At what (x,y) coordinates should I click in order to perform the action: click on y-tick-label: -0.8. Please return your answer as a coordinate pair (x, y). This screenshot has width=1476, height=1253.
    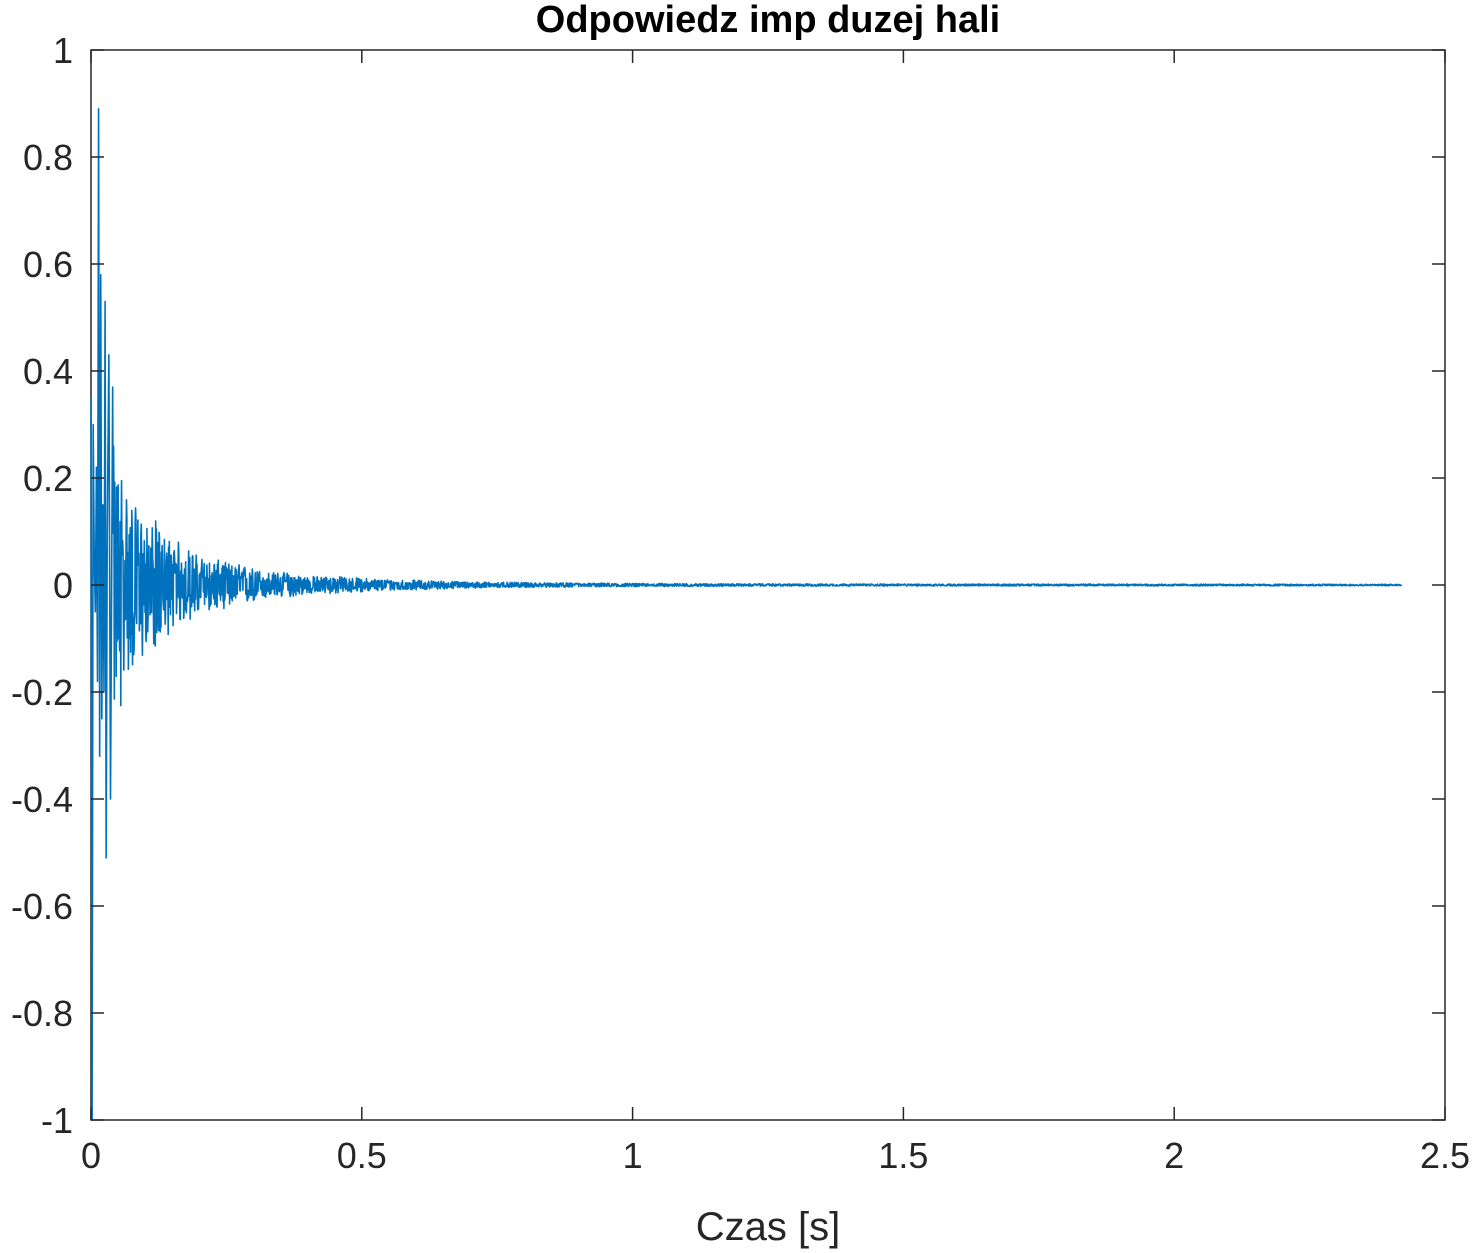
    Looking at the image, I should click on (42, 1013).